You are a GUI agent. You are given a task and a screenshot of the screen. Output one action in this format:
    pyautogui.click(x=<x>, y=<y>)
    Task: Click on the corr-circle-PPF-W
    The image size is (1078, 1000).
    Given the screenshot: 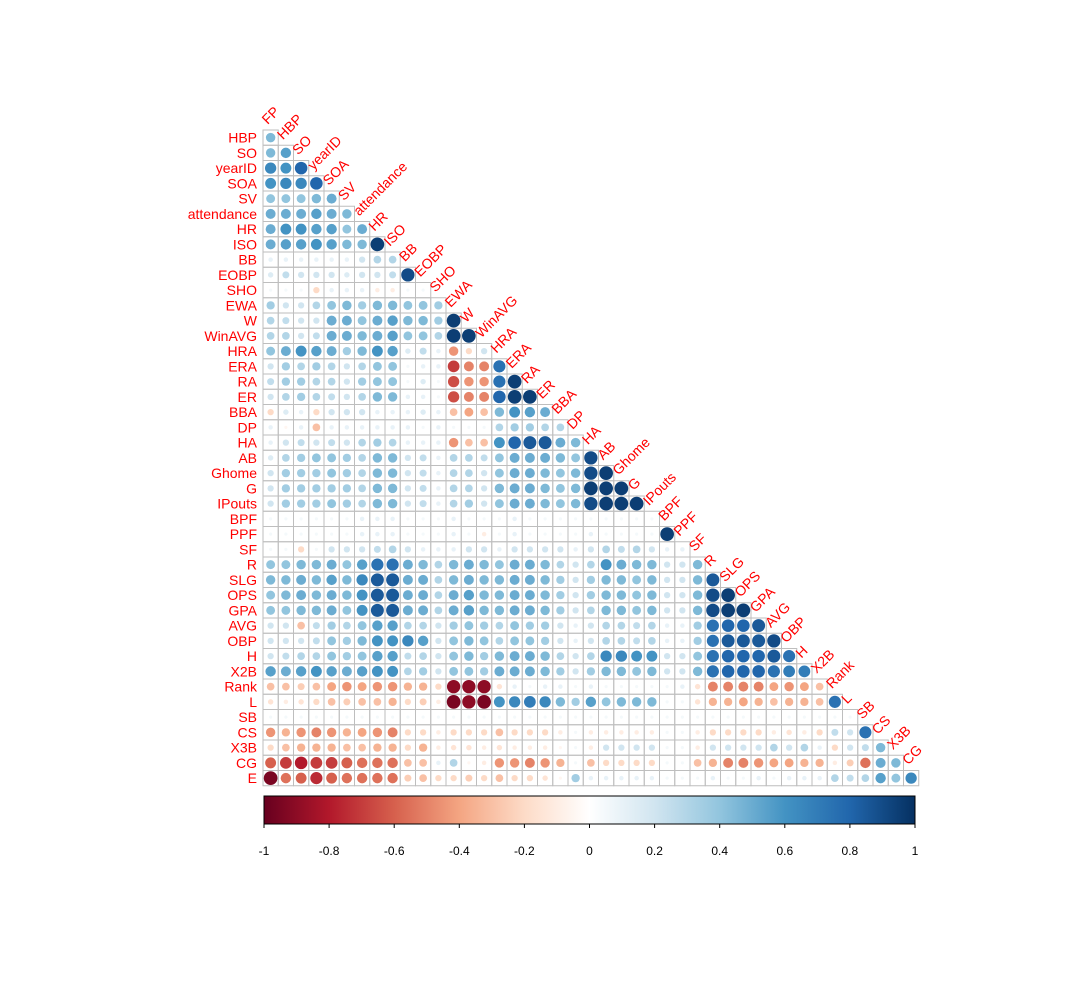 What is the action you would take?
    pyautogui.click(x=469, y=534)
    